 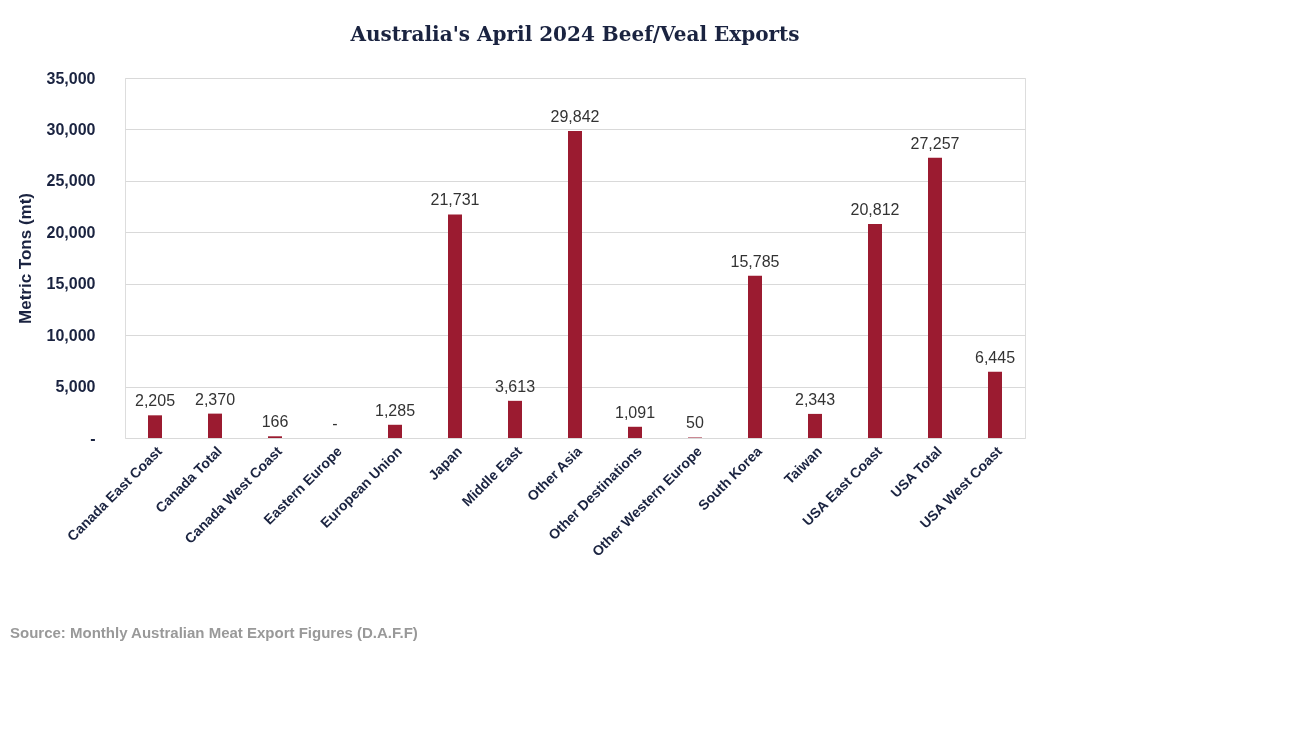 What do you see at coordinates (635, 412) in the screenshot?
I see `data-label: 1,091` at bounding box center [635, 412].